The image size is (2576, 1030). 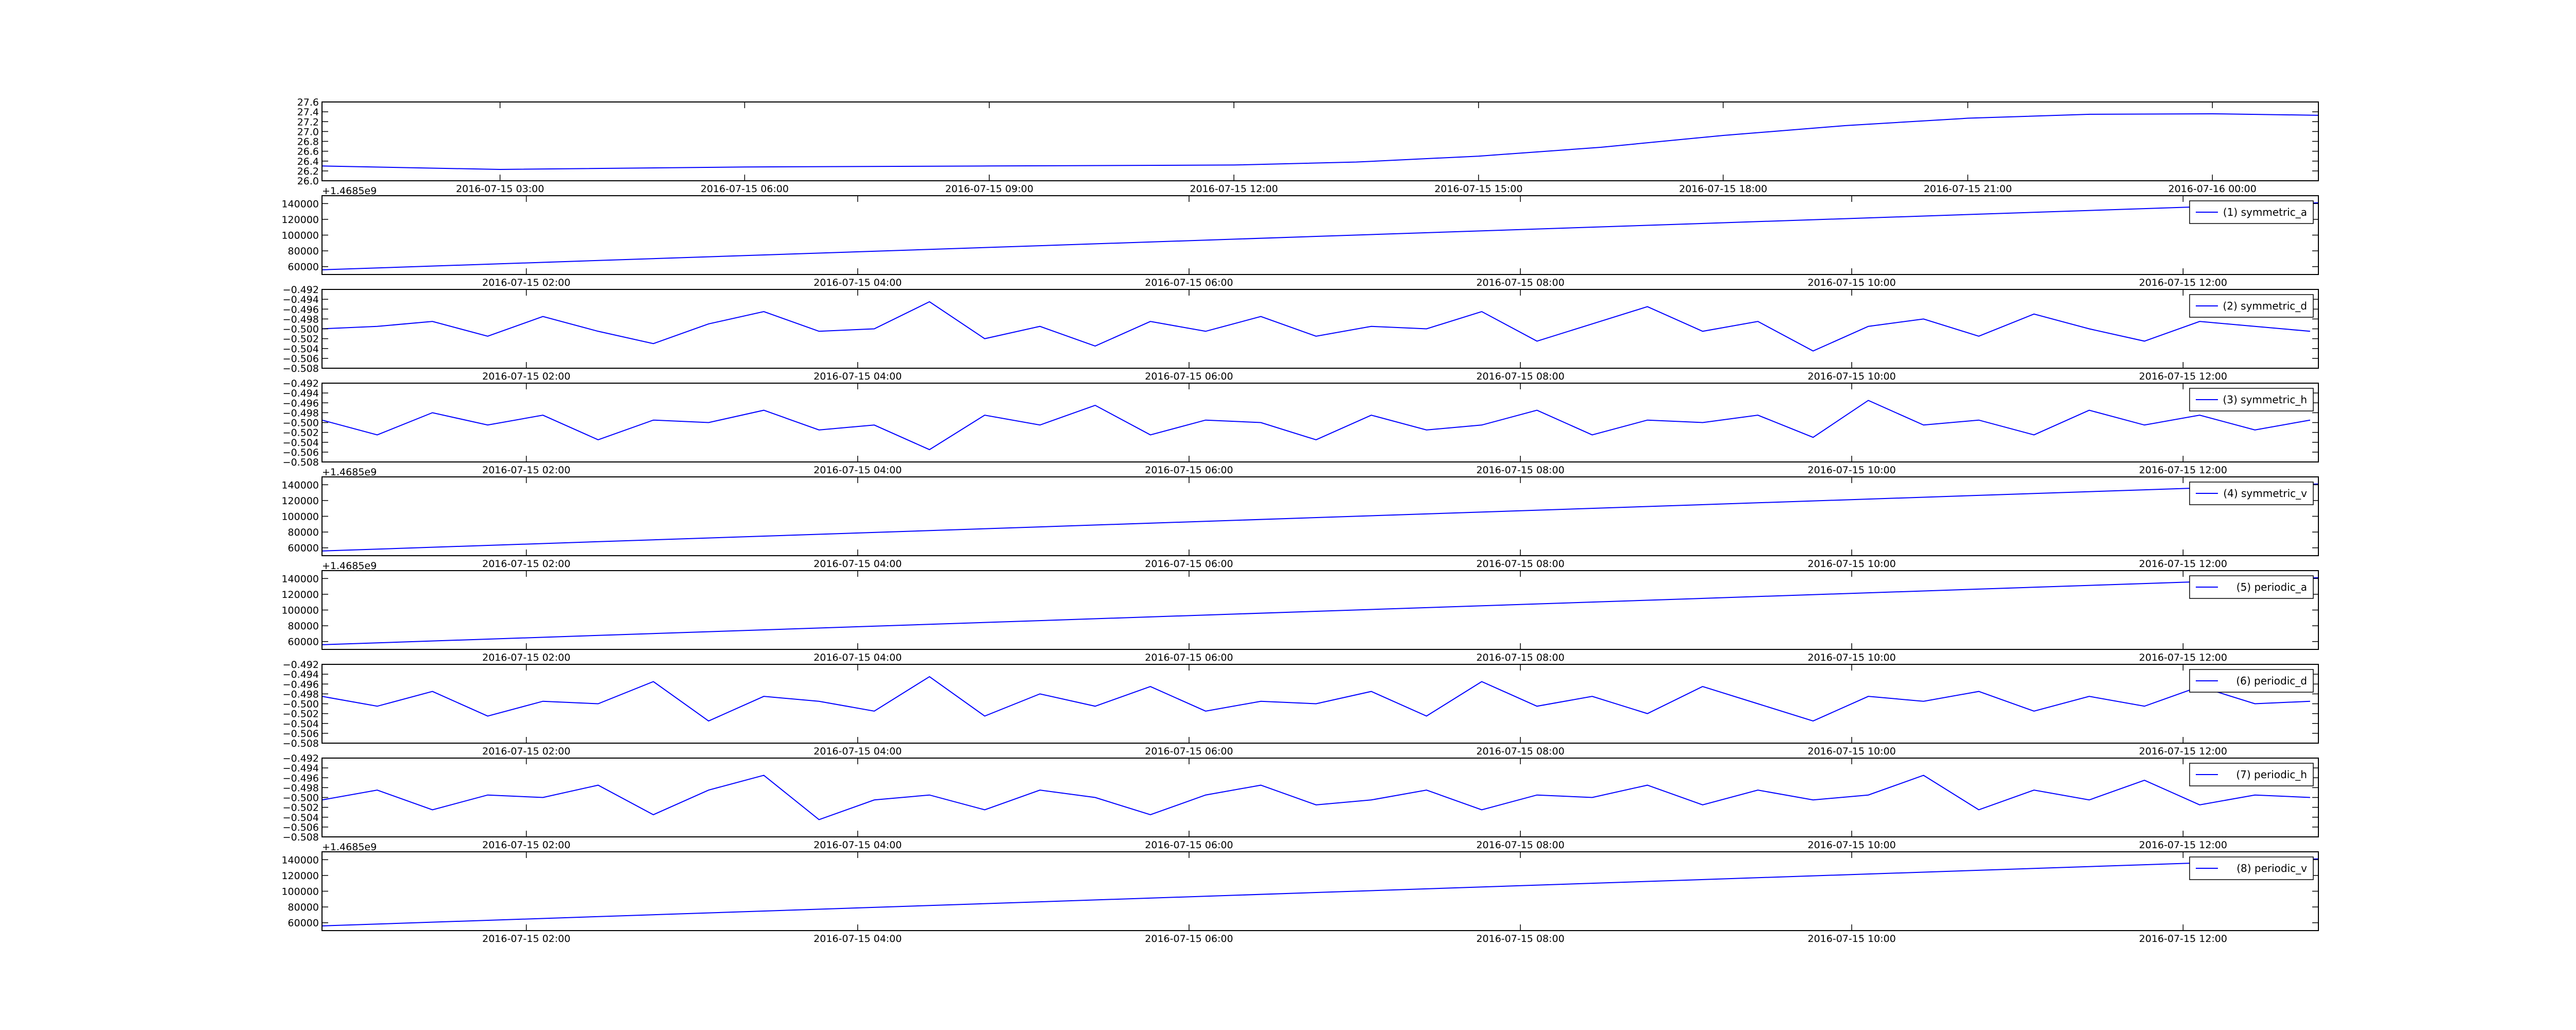 I want to click on legend-label: (5) periodic_a, so click(x=2271, y=587).